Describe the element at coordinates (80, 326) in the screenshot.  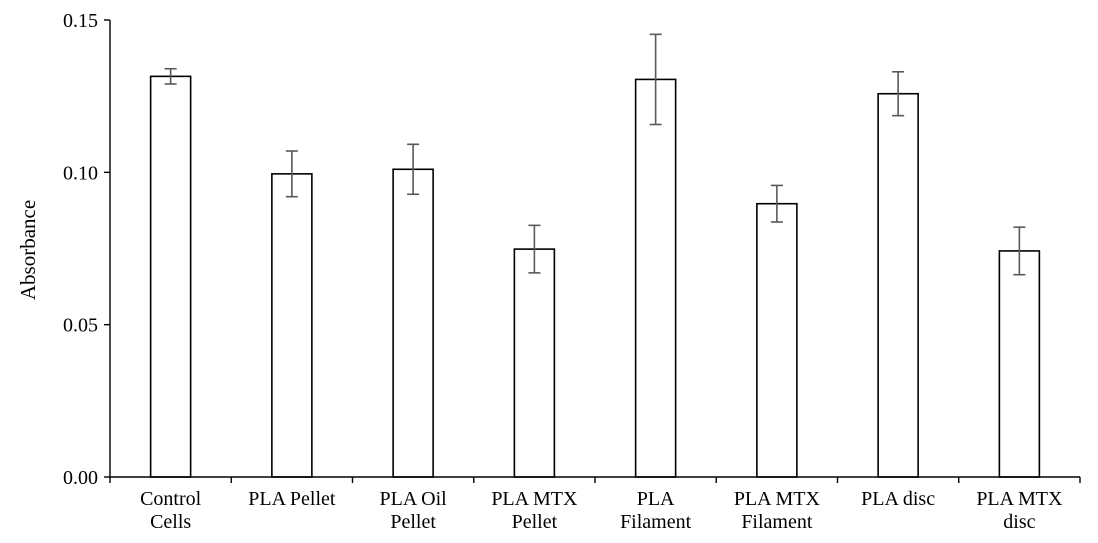
I see `y-tick-label-1: 0.05` at that location.